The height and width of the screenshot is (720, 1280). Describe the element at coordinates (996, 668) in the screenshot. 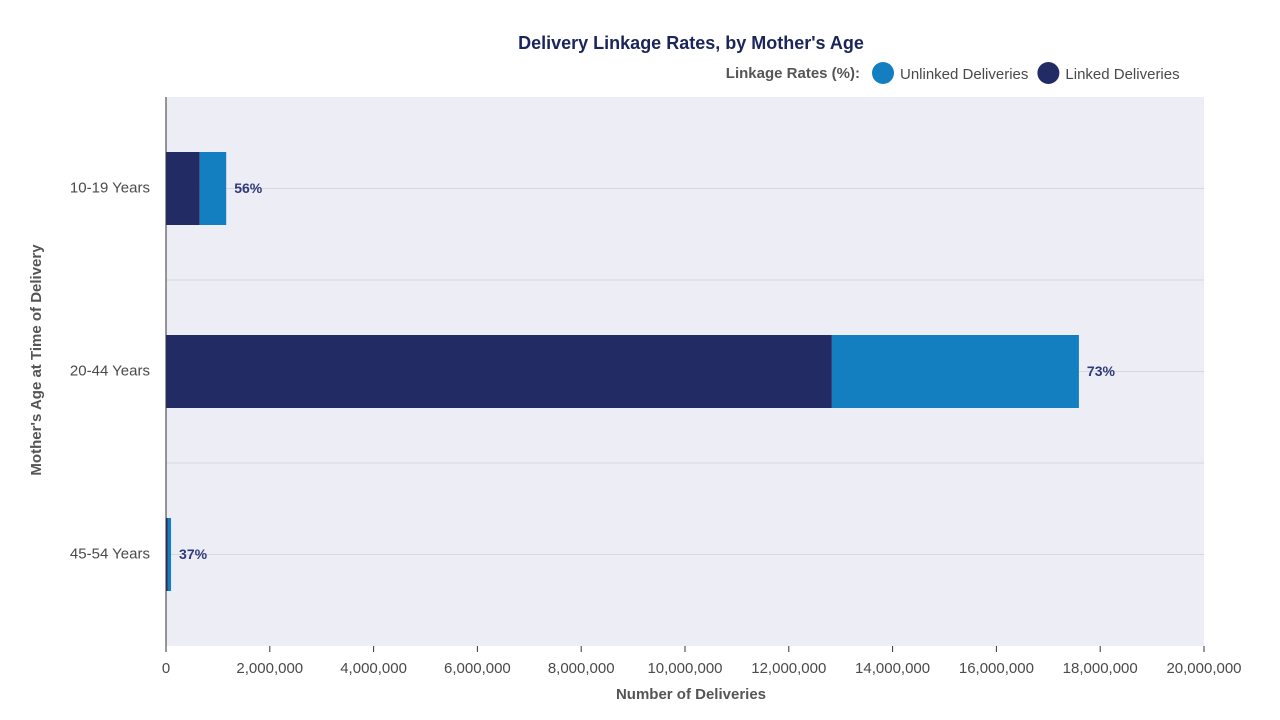

I see `x-tick-label: 16,000,000` at that location.